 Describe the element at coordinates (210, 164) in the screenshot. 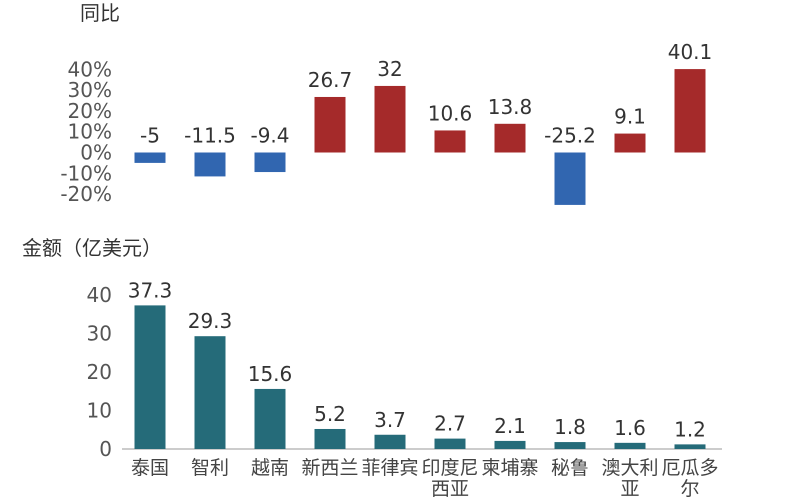

I see `yoy-bar-智利` at that location.